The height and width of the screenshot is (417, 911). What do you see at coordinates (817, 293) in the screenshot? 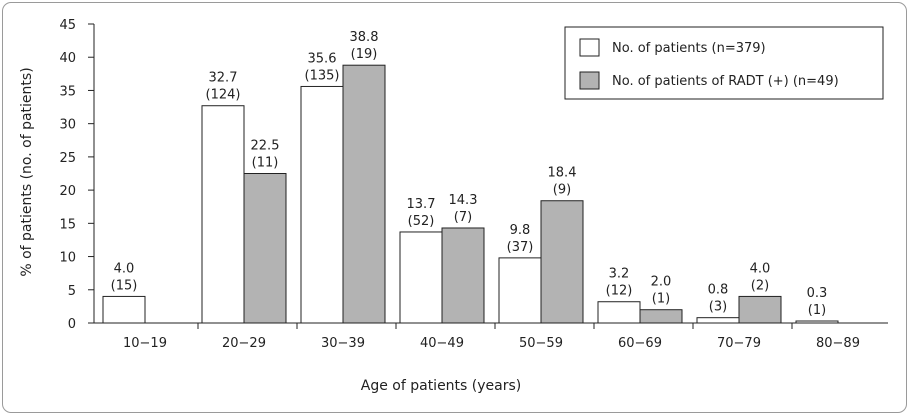
I see `bar-value-label: 0.3` at bounding box center [817, 293].